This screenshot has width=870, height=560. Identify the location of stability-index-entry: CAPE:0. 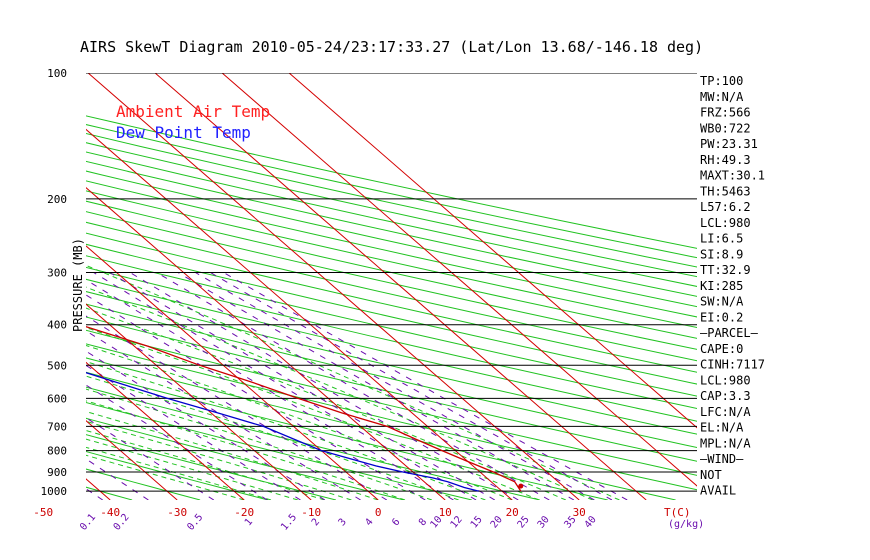
(721, 349).